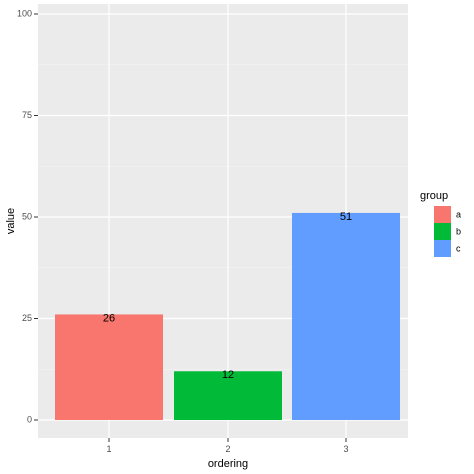 Image resolution: width=474 pixels, height=474 pixels. What do you see at coordinates (442, 231) in the screenshot?
I see `legend-key-b` at bounding box center [442, 231].